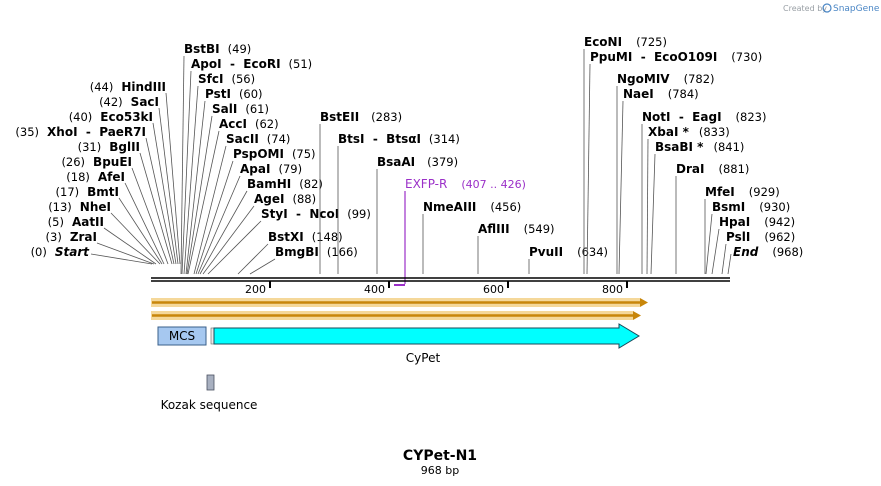  Describe the element at coordinates (240, 109) in the screenshot. I see `site-sali: SalI (61)` at that location.